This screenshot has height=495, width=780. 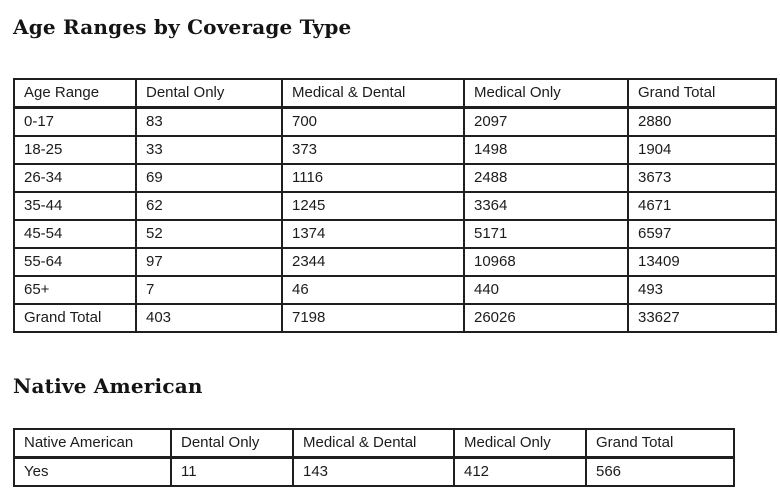 I want to click on table-cell: 52, so click(x=209, y=234).